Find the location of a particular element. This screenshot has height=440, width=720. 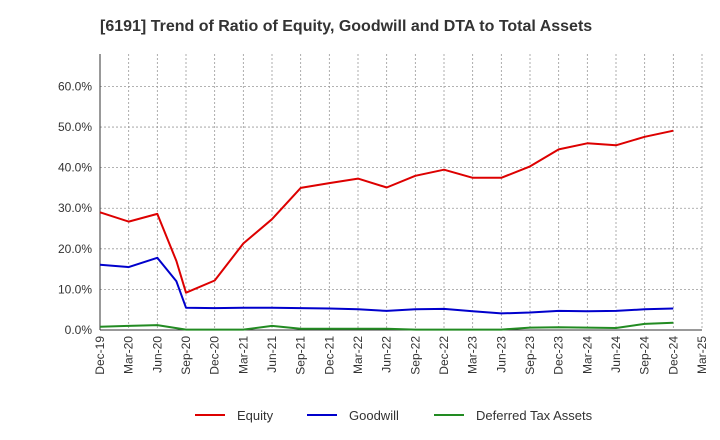

y-tick-label: 40.0% is located at coordinates (75, 168).